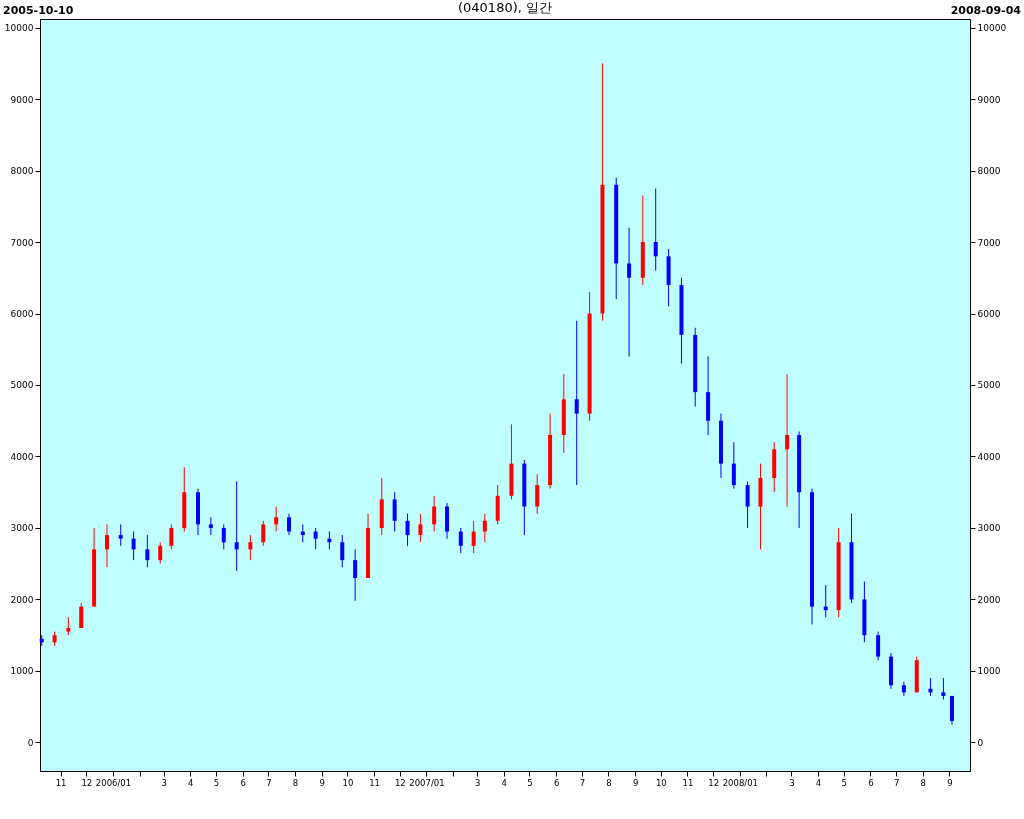  Describe the element at coordinates (113, 782) in the screenshot. I see `x-tick-label: 2006/01` at that location.